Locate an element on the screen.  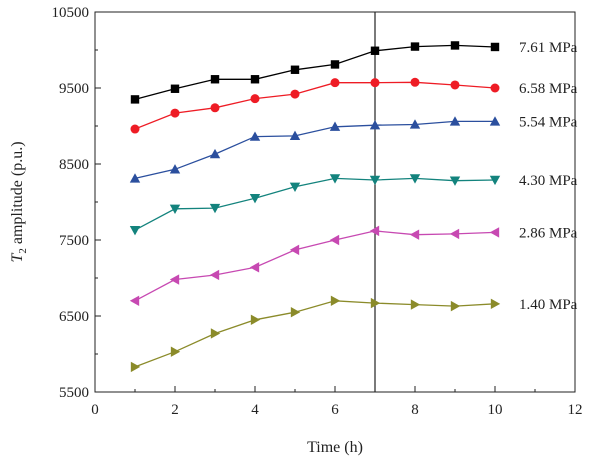
series-label: 4.30 MPa is located at coordinates (548, 181).